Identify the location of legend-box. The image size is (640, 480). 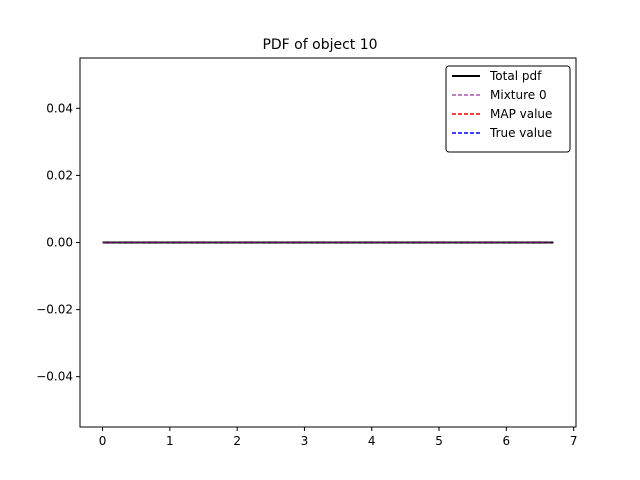
(508, 109).